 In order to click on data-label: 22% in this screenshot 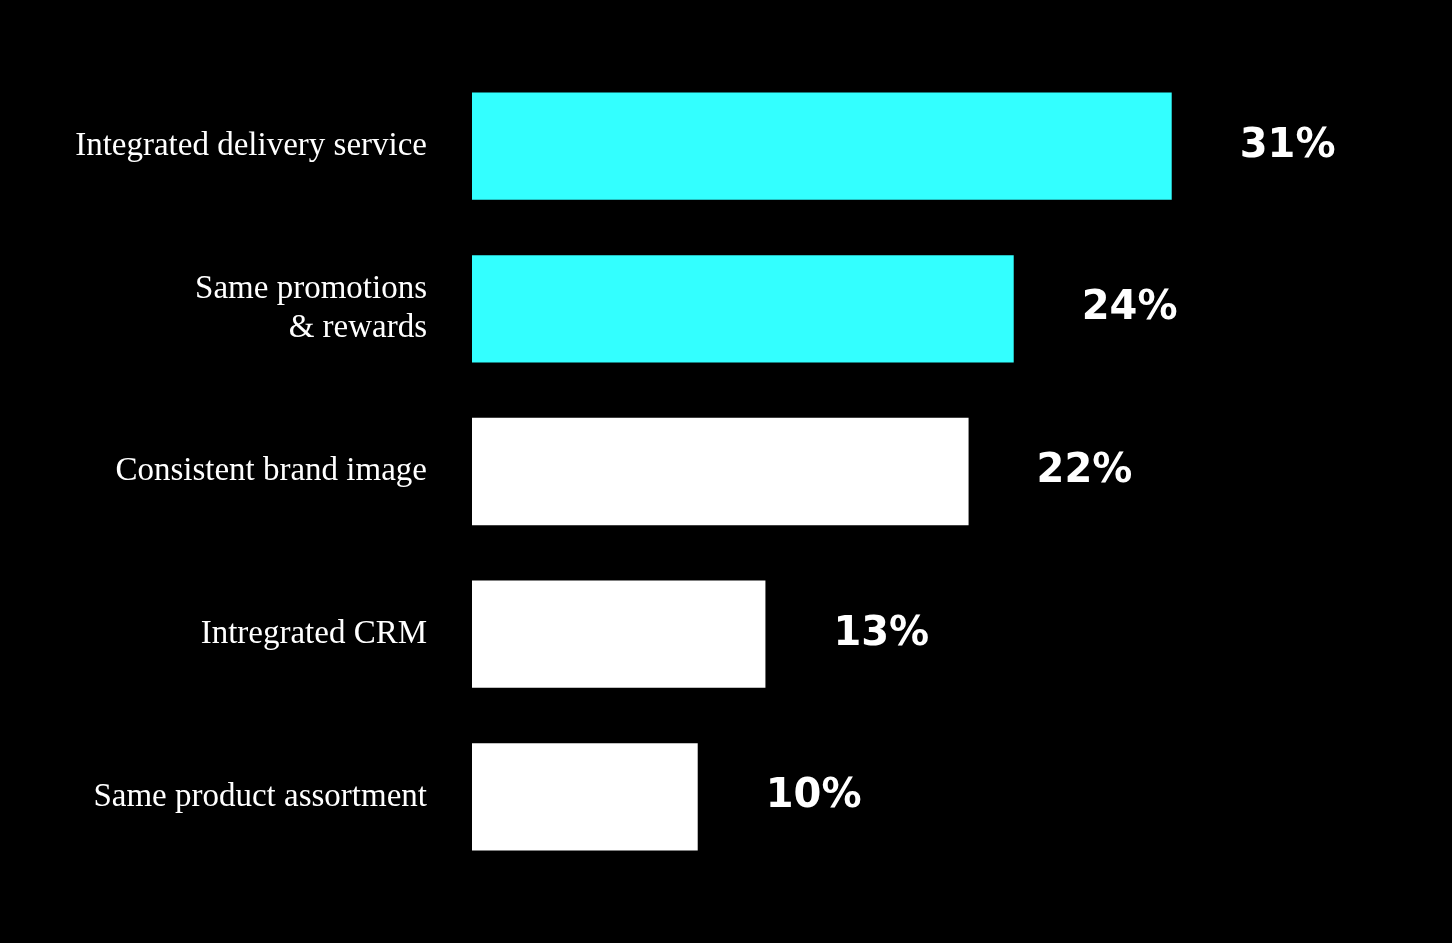, I will do `click(1084, 467)`.